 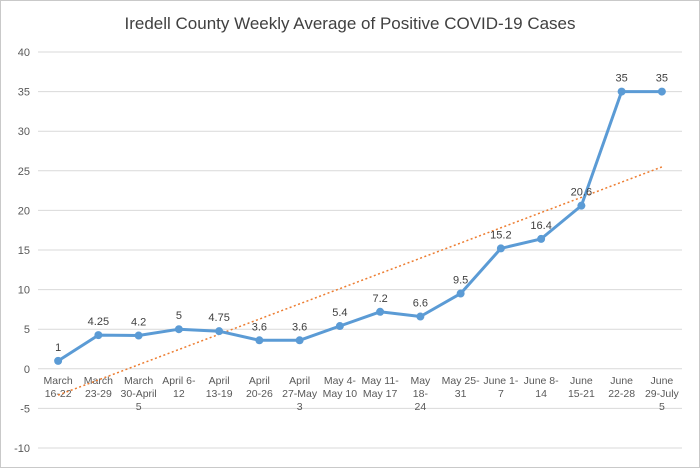 I want to click on y-tick-label: -5, so click(x=25, y=409).